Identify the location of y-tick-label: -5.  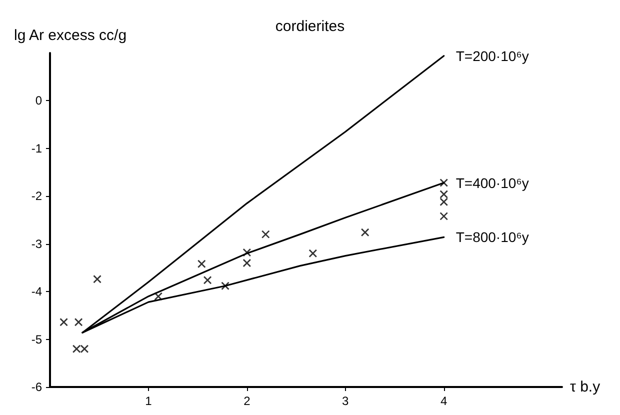
(36, 339).